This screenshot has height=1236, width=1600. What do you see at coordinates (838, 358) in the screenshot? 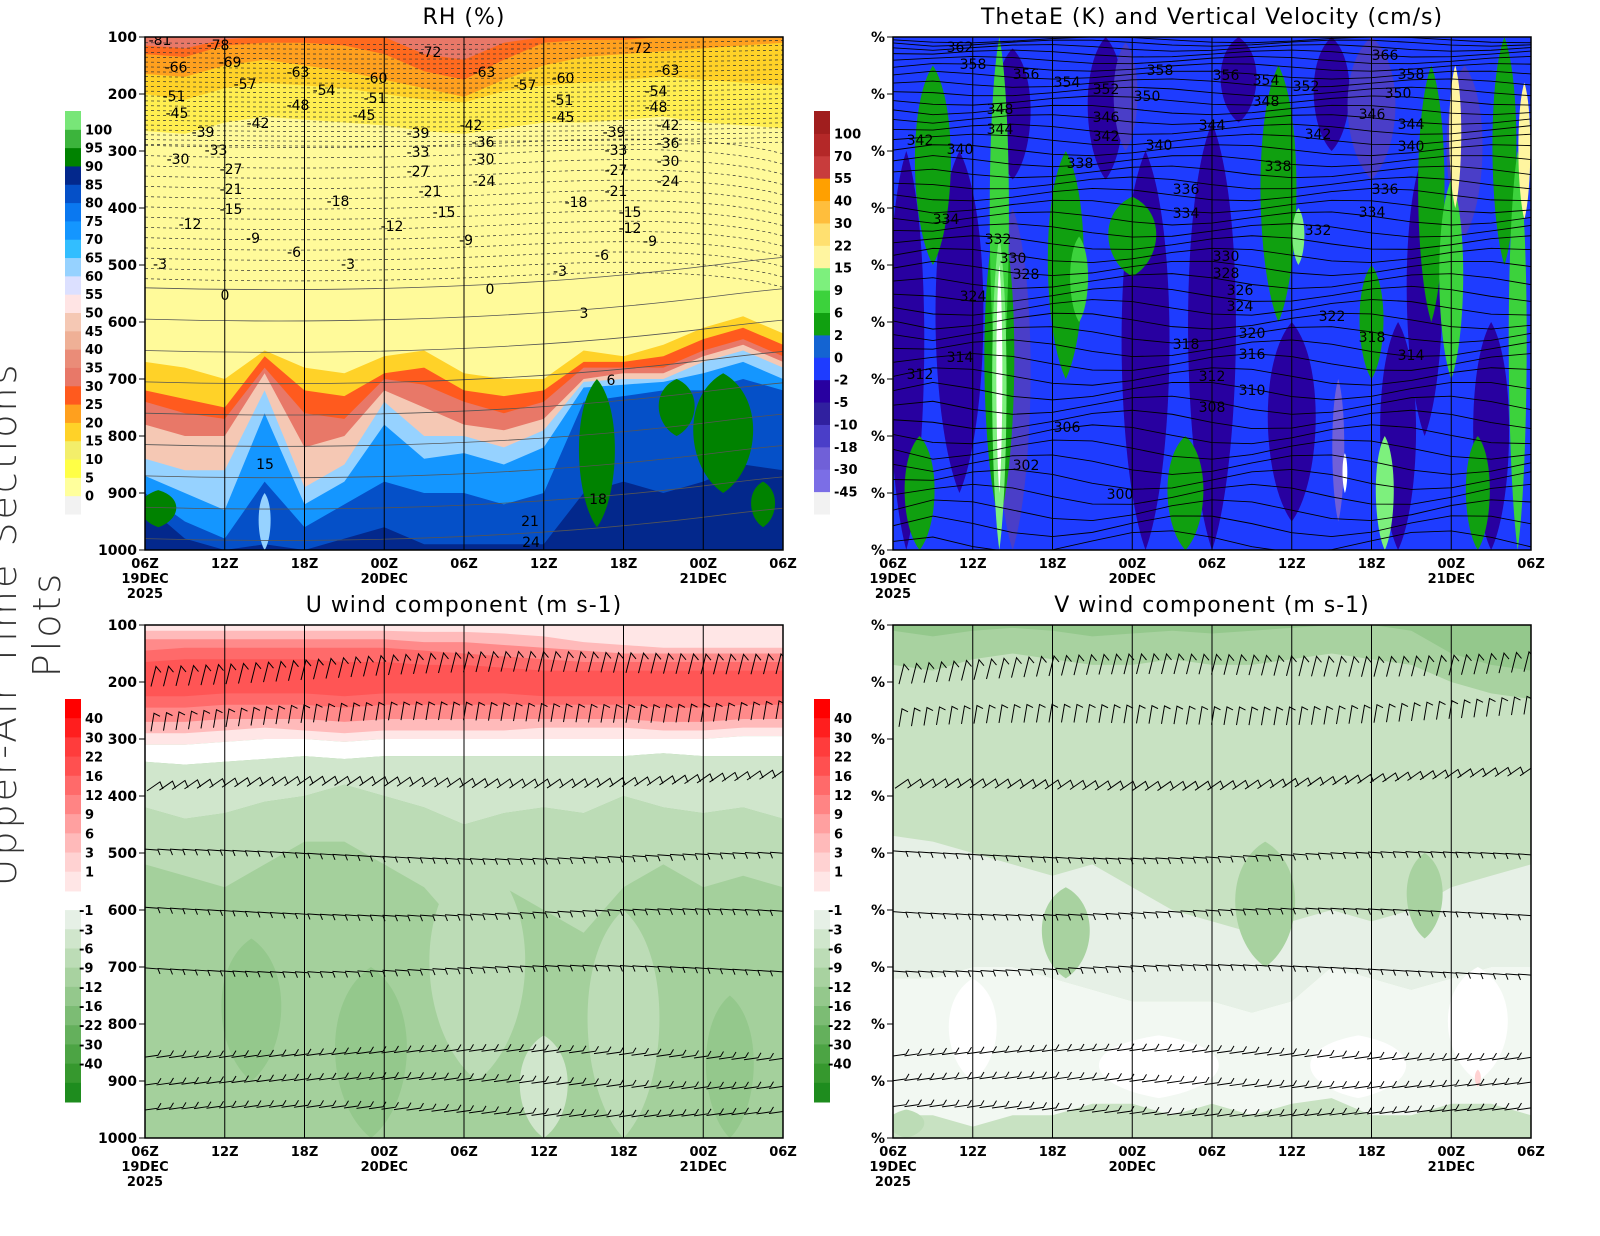
I see `colorbar-label: 0` at bounding box center [838, 358].